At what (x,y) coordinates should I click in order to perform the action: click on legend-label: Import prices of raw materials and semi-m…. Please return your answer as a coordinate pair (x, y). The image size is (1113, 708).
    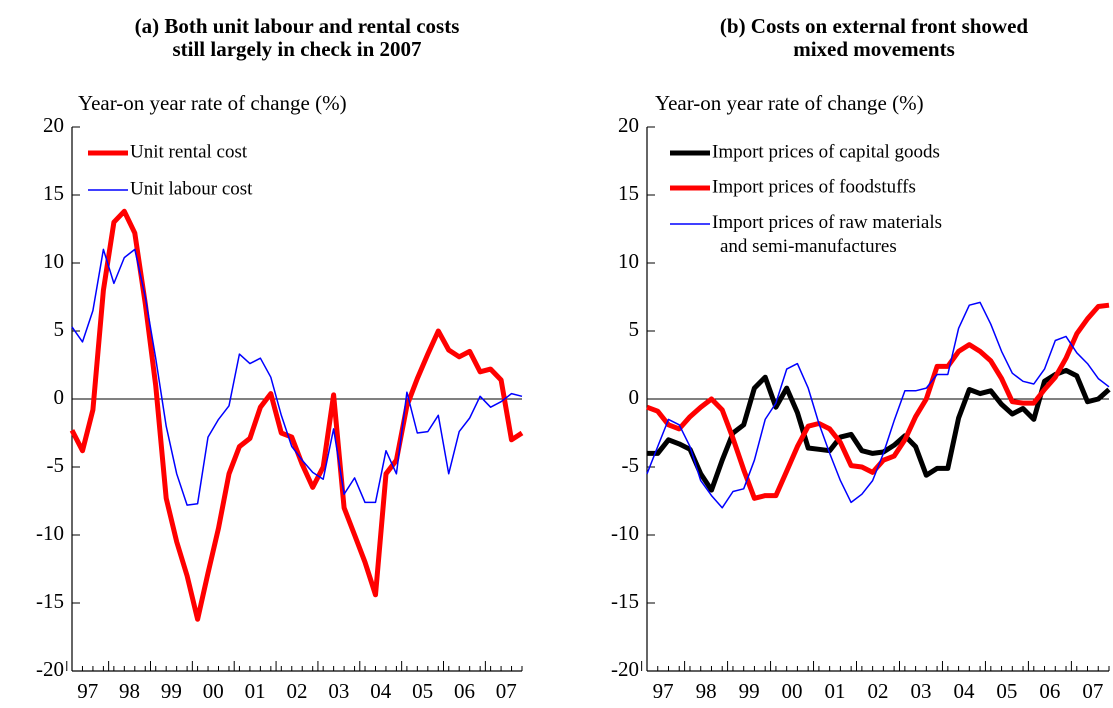
    Looking at the image, I should click on (827, 234).